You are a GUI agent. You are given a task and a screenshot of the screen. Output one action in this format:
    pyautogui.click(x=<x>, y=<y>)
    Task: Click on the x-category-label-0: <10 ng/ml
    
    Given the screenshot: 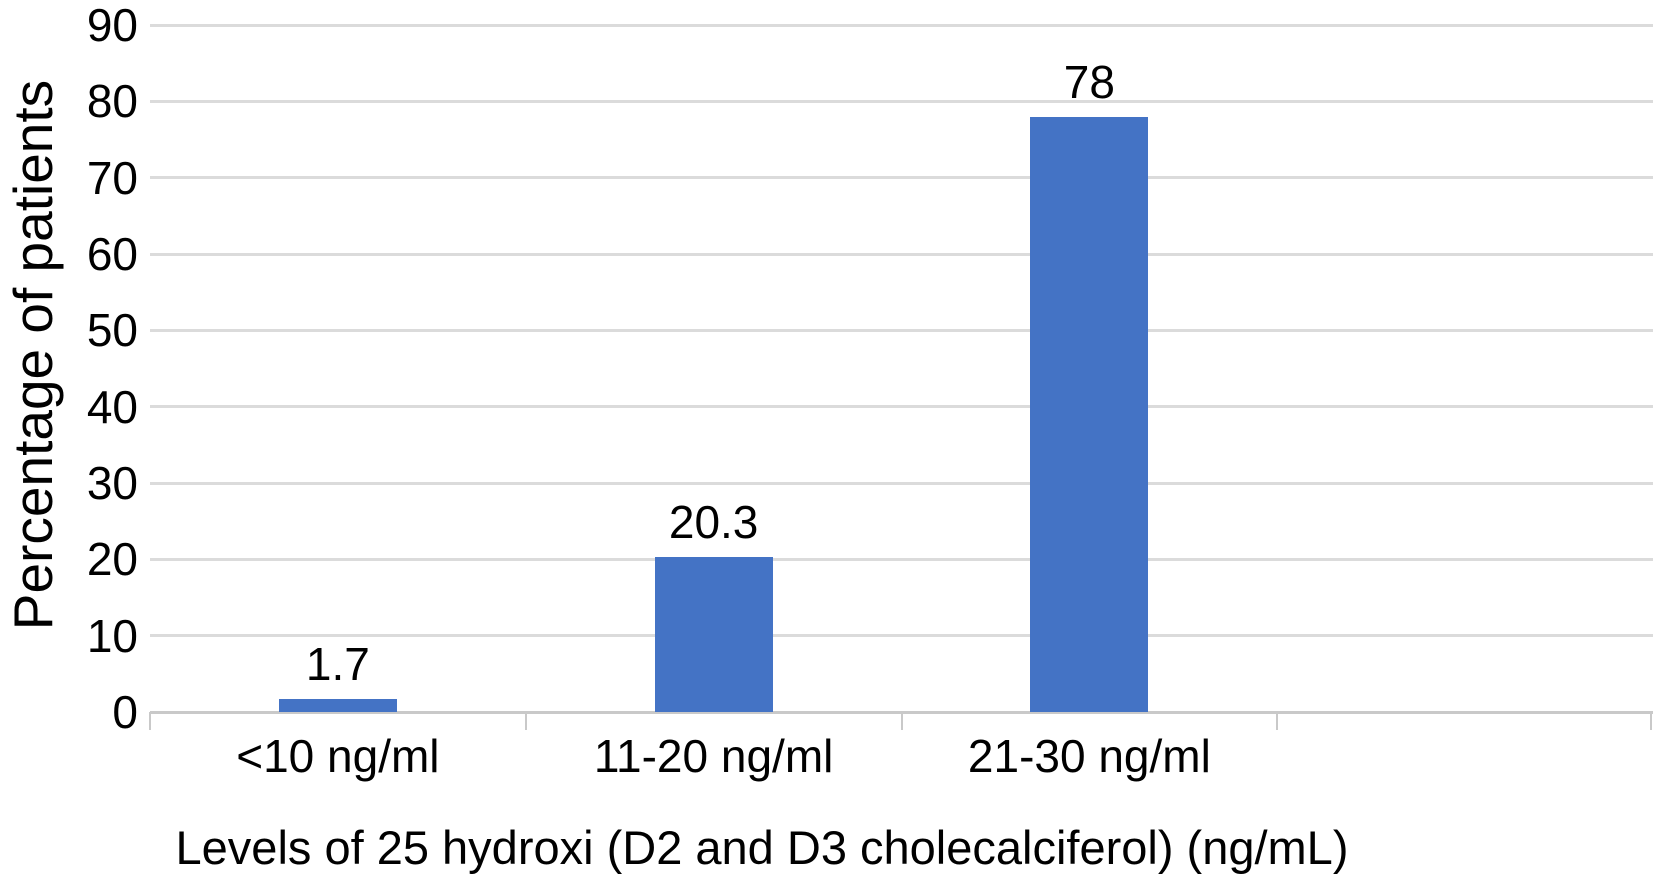 What is the action you would take?
    pyautogui.click(x=338, y=756)
    